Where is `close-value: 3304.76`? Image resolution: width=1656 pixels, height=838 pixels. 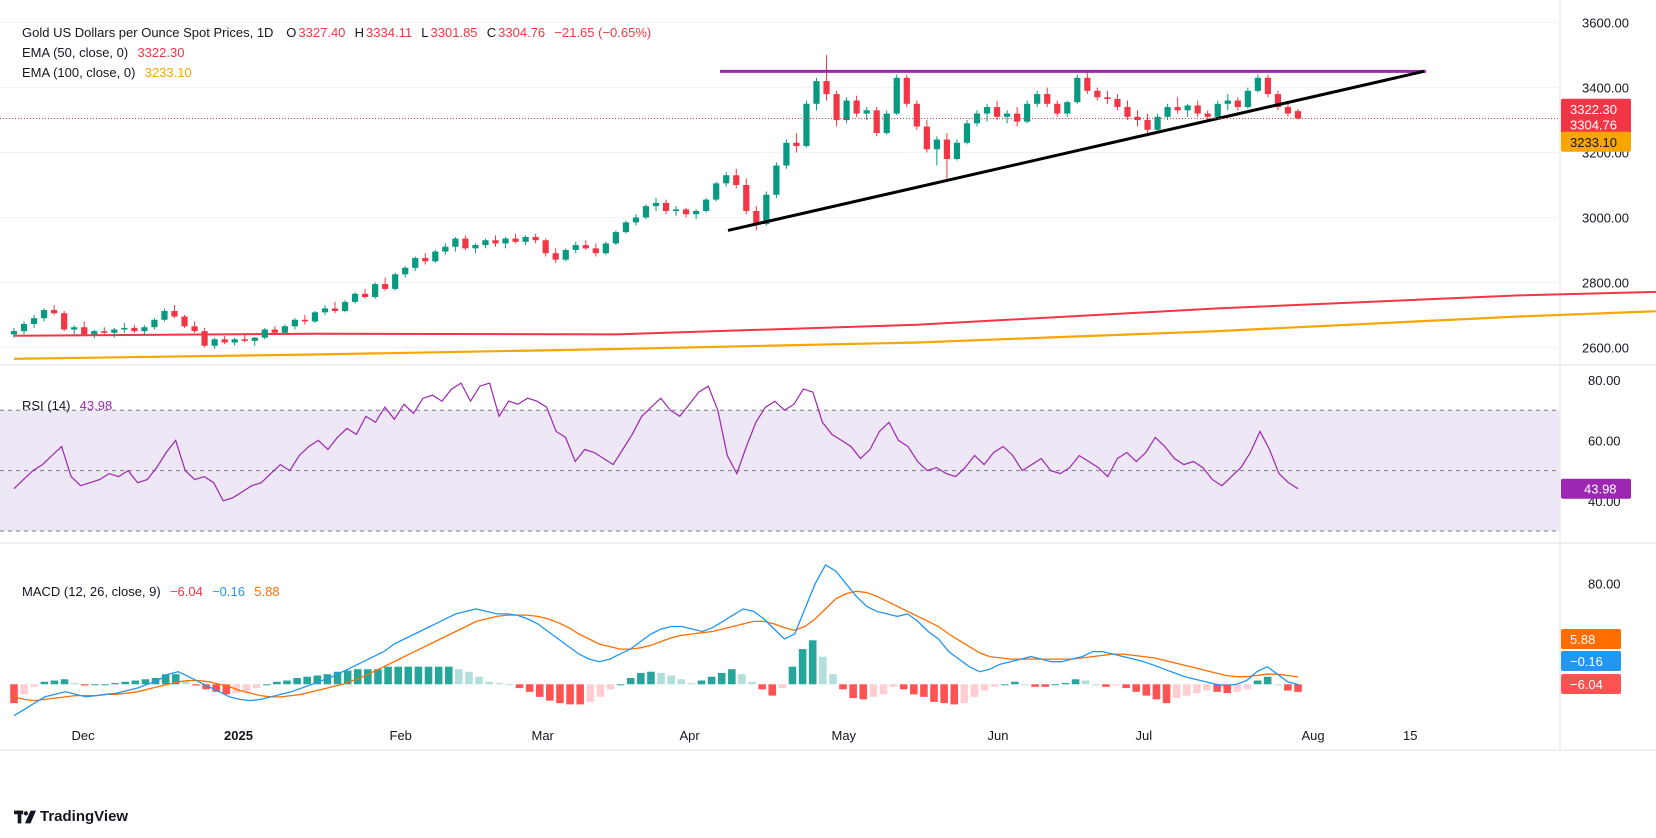 close-value: 3304.76 is located at coordinates (522, 32).